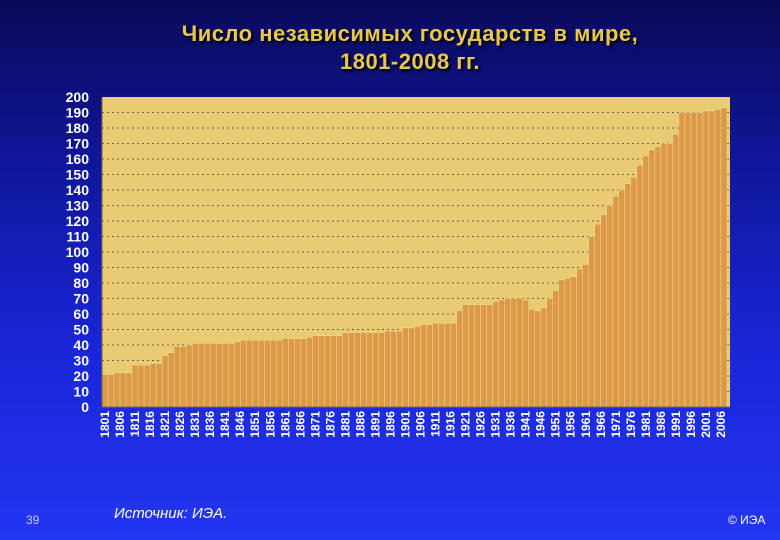 Image resolution: width=780 pixels, height=540 pixels. I want to click on x-tick-label: 1996, so click(691, 424).